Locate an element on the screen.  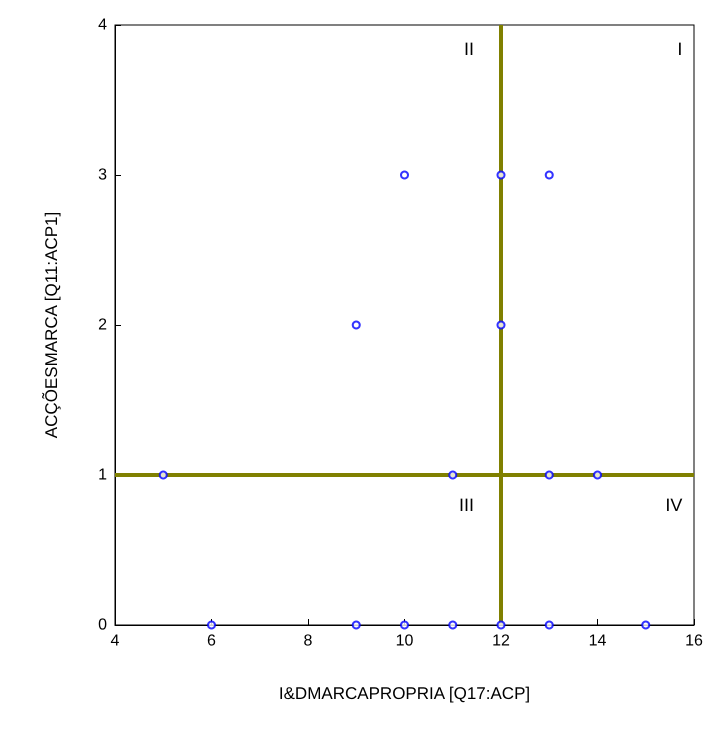
x-tick-label: 8 is located at coordinates (308, 641).